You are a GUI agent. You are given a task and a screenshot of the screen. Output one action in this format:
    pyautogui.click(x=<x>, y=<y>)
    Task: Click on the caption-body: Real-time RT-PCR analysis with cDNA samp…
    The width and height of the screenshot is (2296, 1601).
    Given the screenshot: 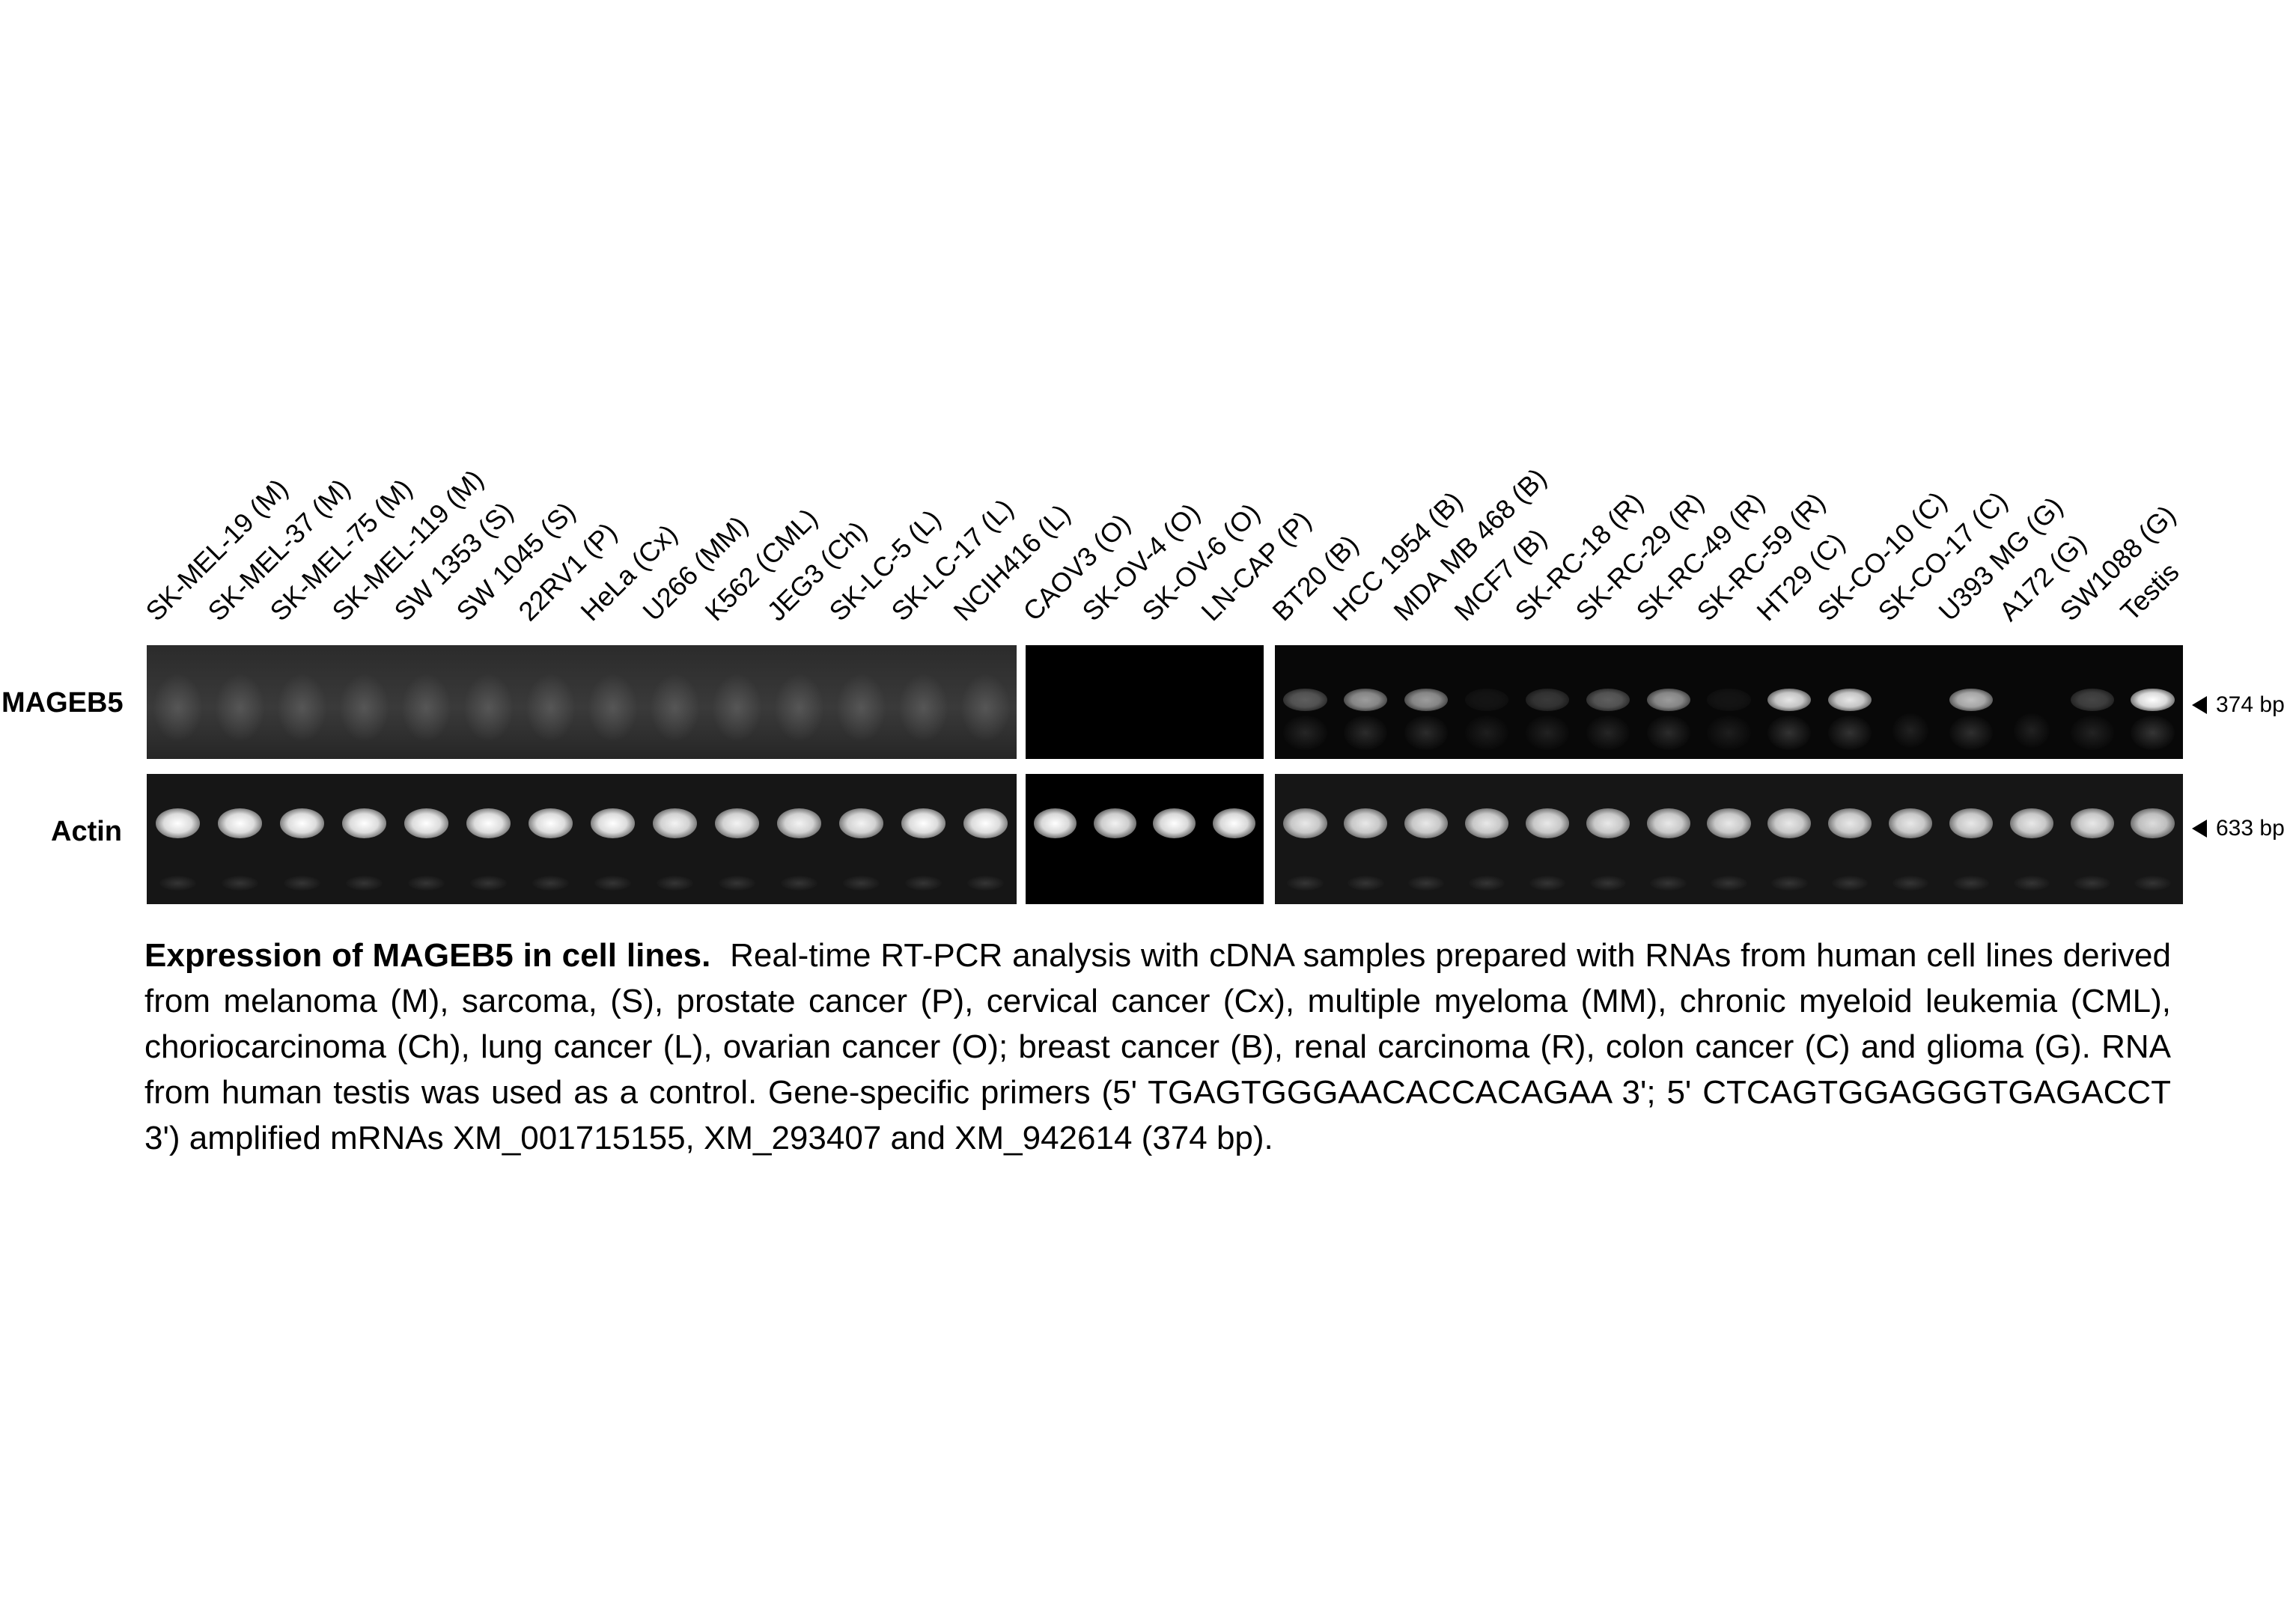 What is the action you would take?
    pyautogui.click(x=1157, y=1046)
    